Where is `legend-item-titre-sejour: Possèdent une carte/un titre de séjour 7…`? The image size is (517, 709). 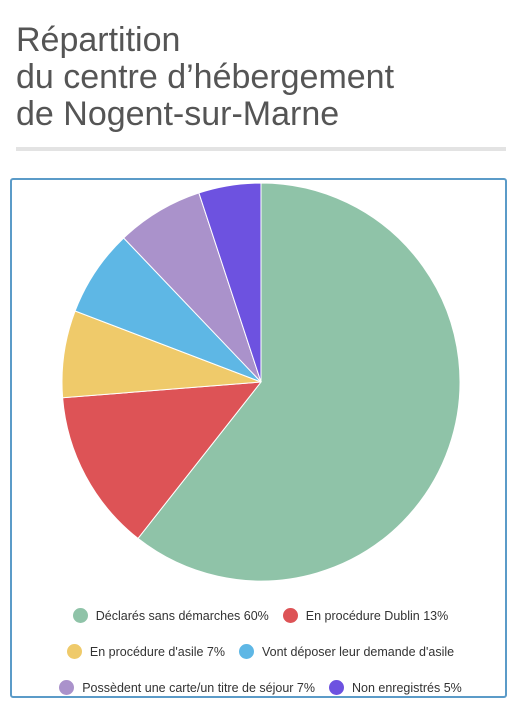
legend-item-titre-sejour: Possèdent une carte/un titre de séjour 7… is located at coordinates (187, 687).